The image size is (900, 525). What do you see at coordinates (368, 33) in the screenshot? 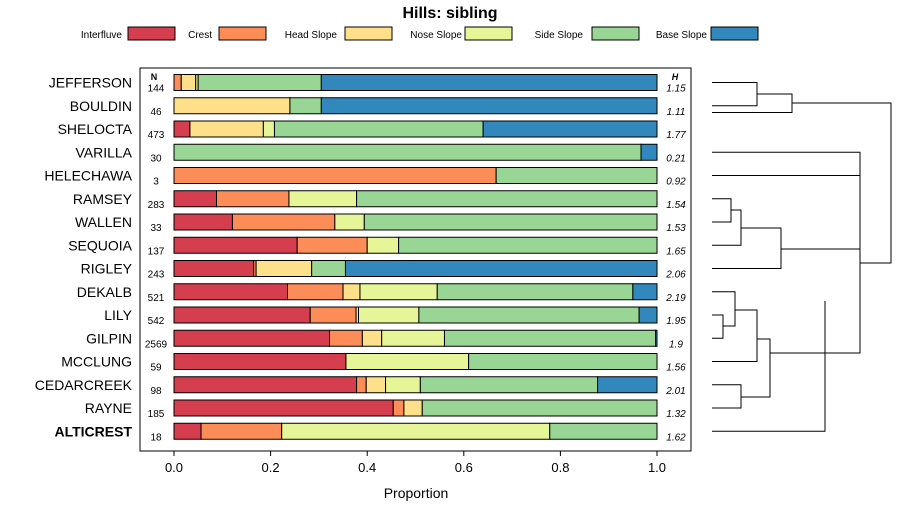
I see `legend-head-slope-swatch` at bounding box center [368, 33].